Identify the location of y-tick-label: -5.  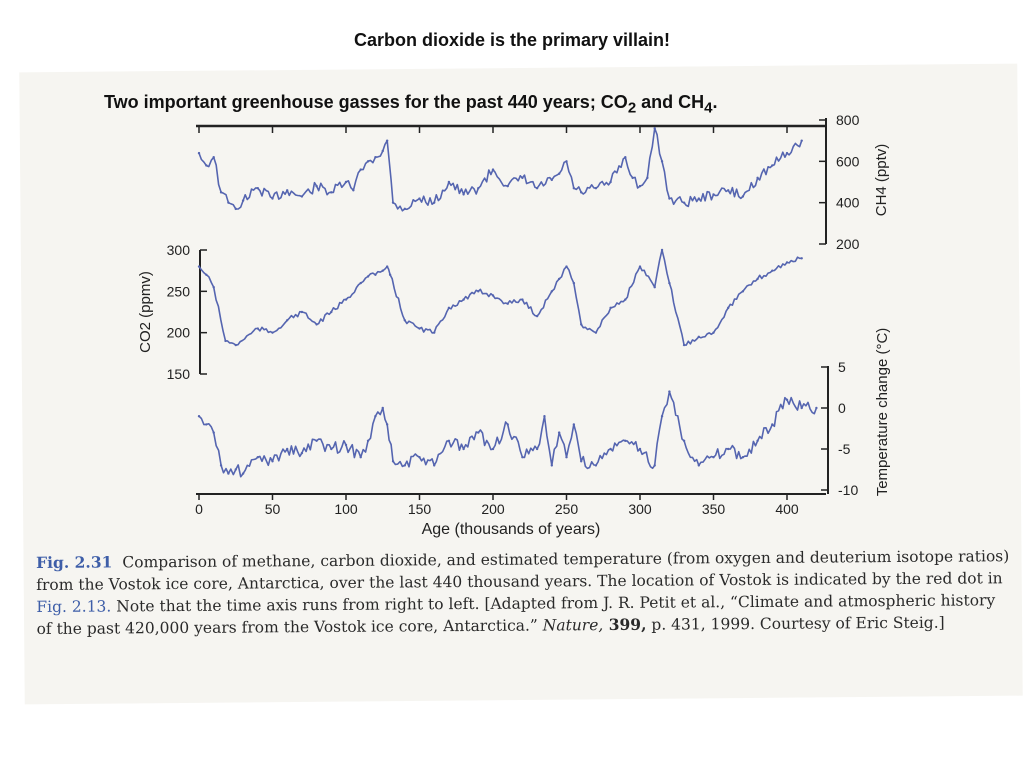
(844, 449).